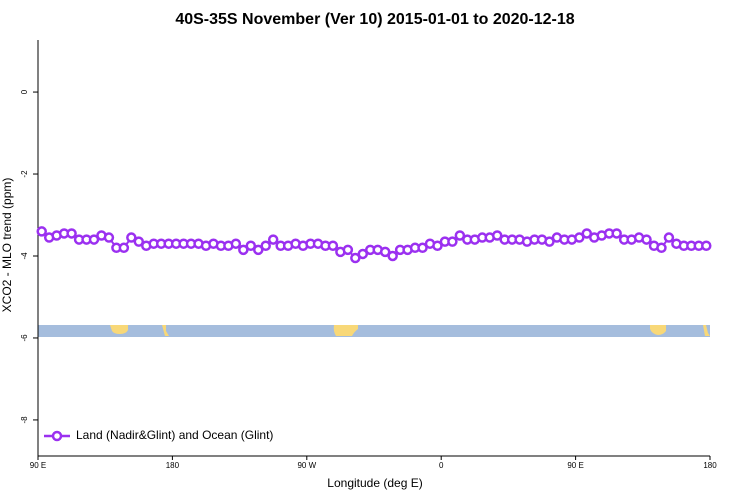 Image resolution: width=750 pixels, height=500 pixels. I want to click on y-tick-label: -4, so click(24, 256).